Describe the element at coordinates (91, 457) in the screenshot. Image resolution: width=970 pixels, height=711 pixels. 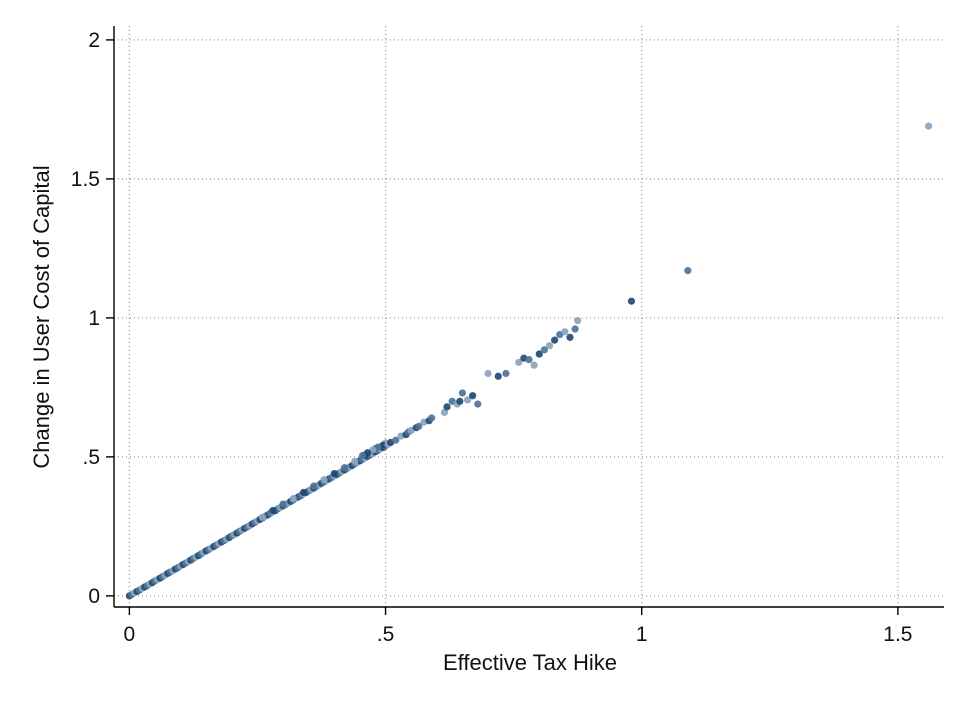
I see `y-tick-label-1: .5` at that location.